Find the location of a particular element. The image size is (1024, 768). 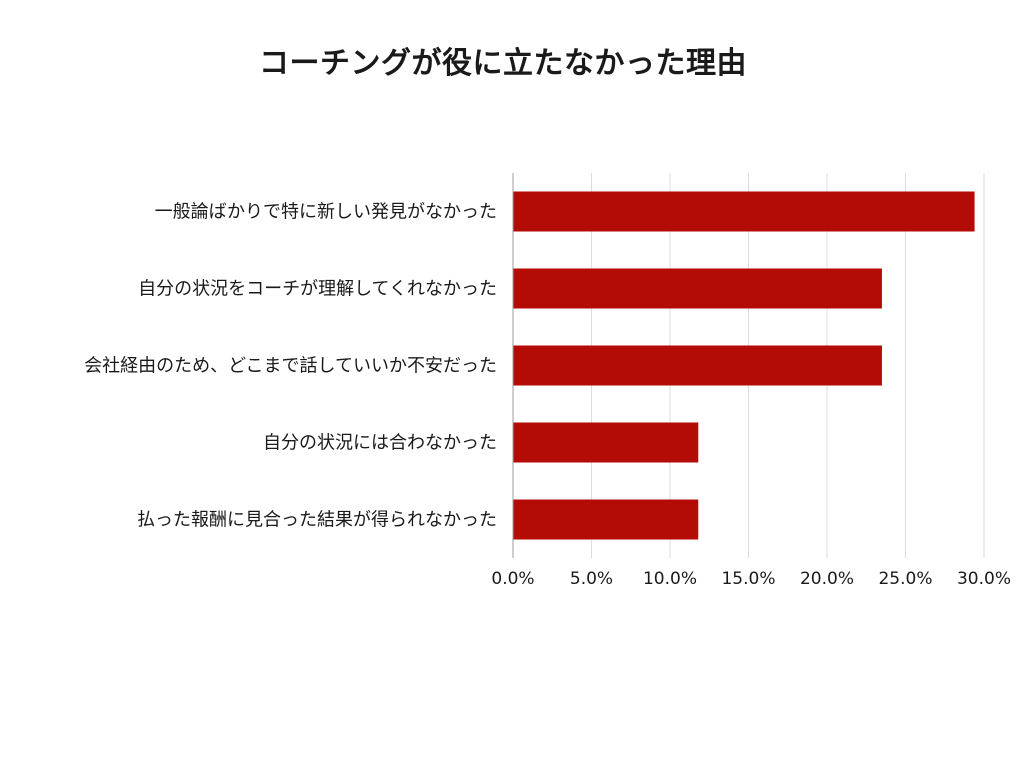

category-label: 一般論ばかりで特に新しい発見がなかった is located at coordinates (326, 212).